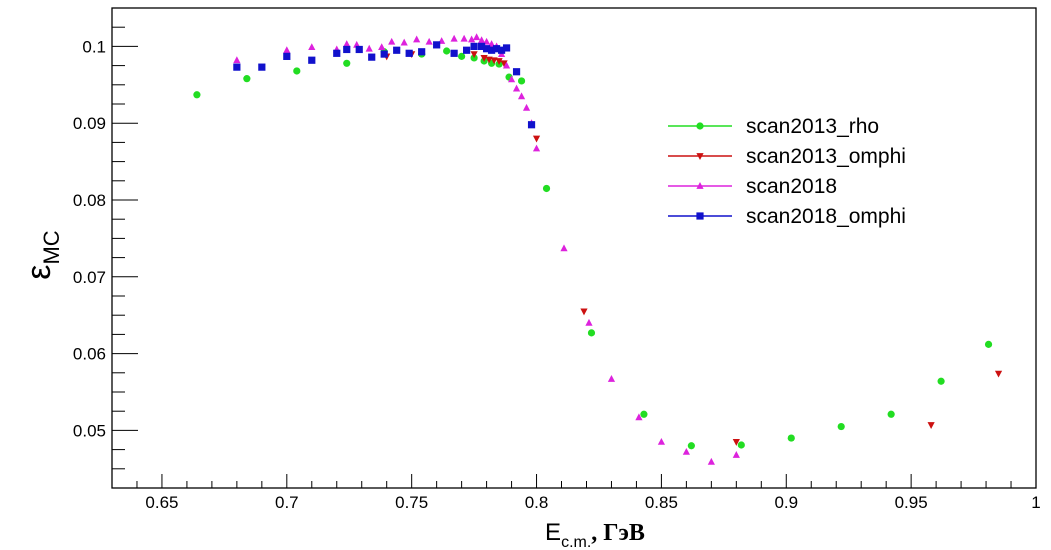  Describe the element at coordinates (661, 502) in the screenshot. I see `x-tick-label: 0.85` at that location.